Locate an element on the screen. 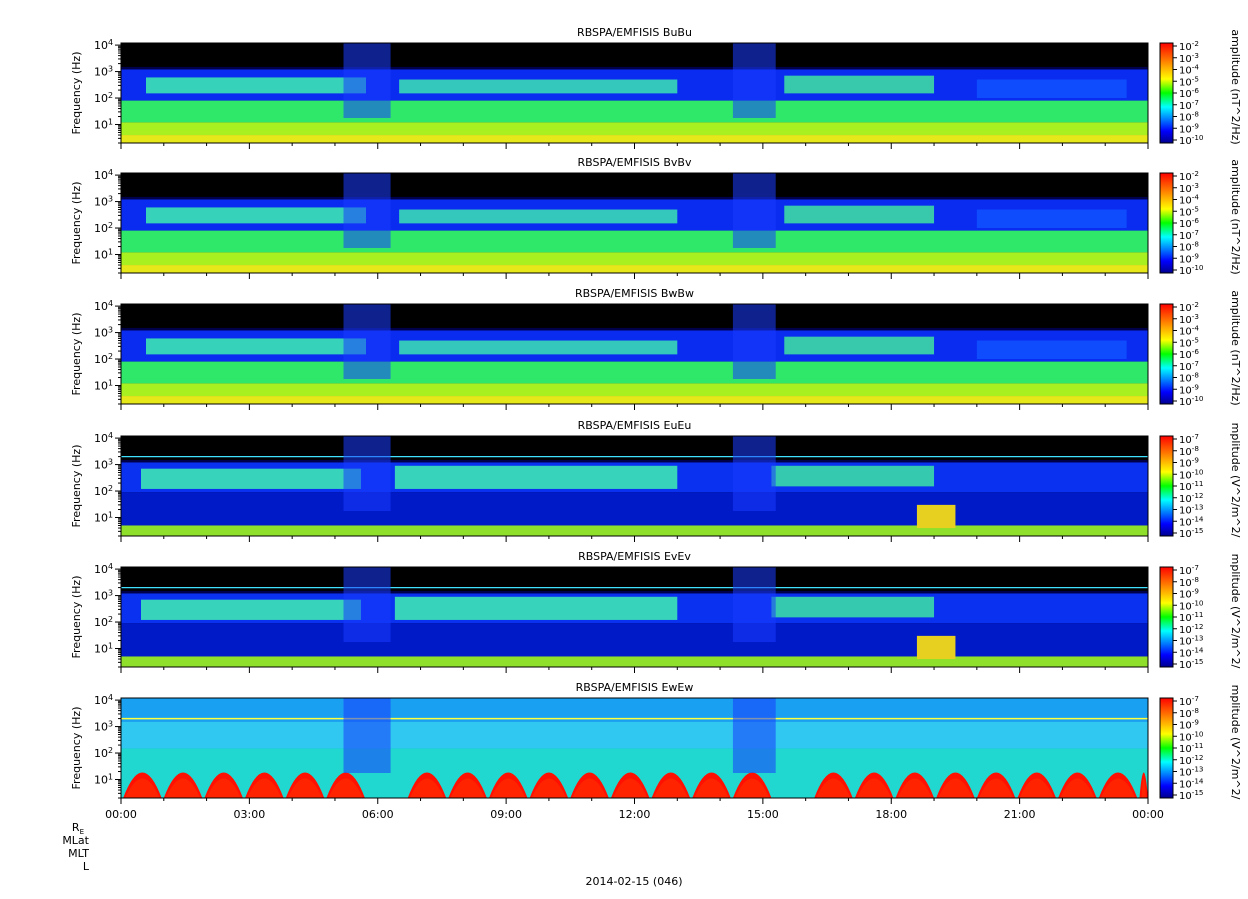 The height and width of the screenshot is (899, 1248). ephemeris-label-l: L is located at coordinates (86, 866).